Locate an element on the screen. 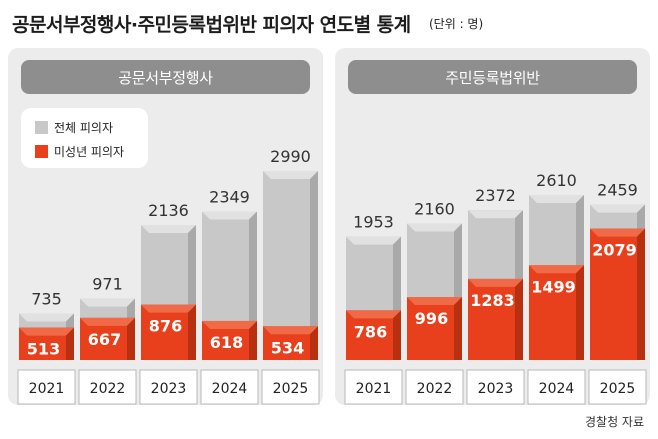 This screenshot has height=439, width=658. total-value-label: 2349 is located at coordinates (229, 197).